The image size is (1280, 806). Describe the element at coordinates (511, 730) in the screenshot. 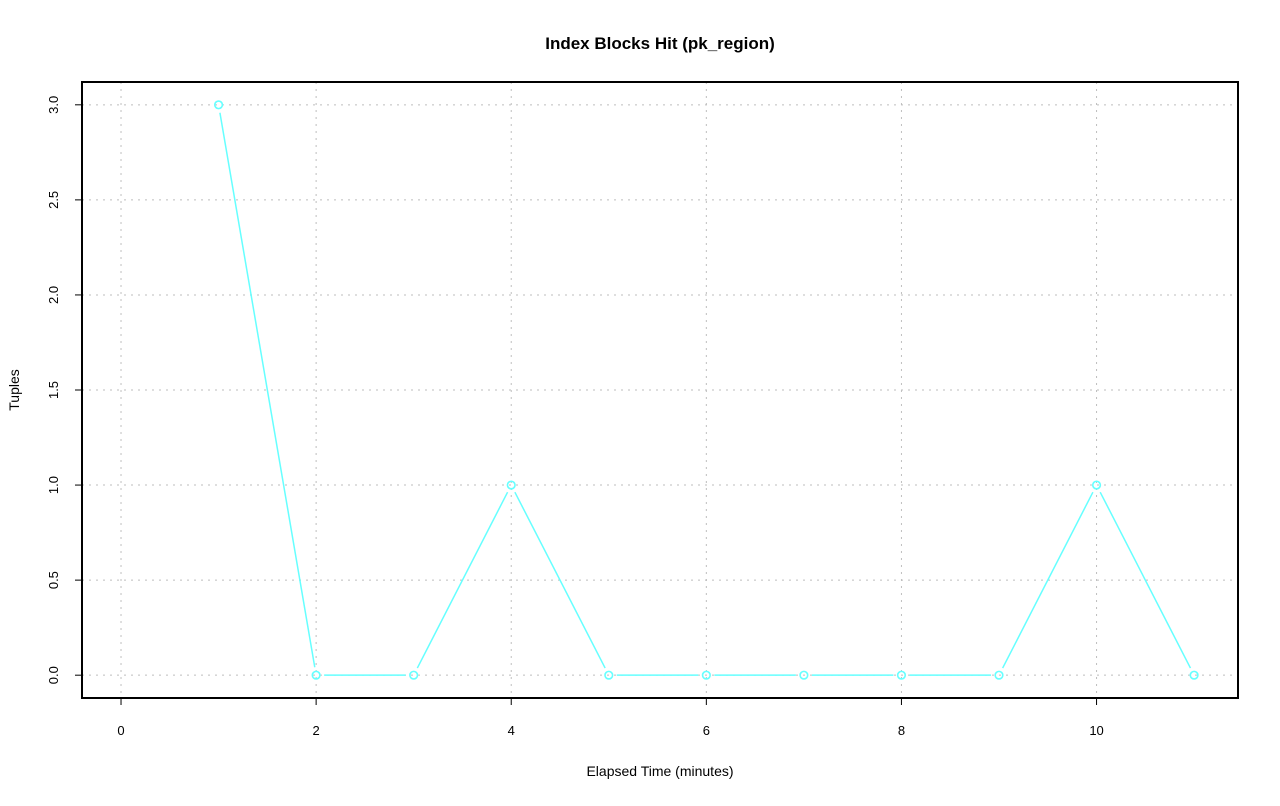

I see `x-tick-label: 4` at that location.